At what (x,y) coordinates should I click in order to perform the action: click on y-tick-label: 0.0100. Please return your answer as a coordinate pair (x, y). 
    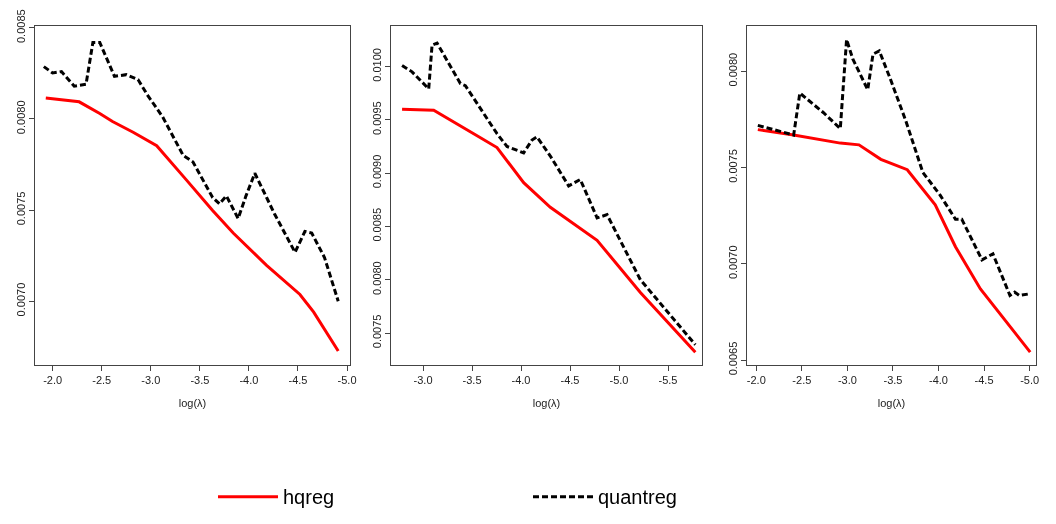
    Looking at the image, I should click on (376, 65).